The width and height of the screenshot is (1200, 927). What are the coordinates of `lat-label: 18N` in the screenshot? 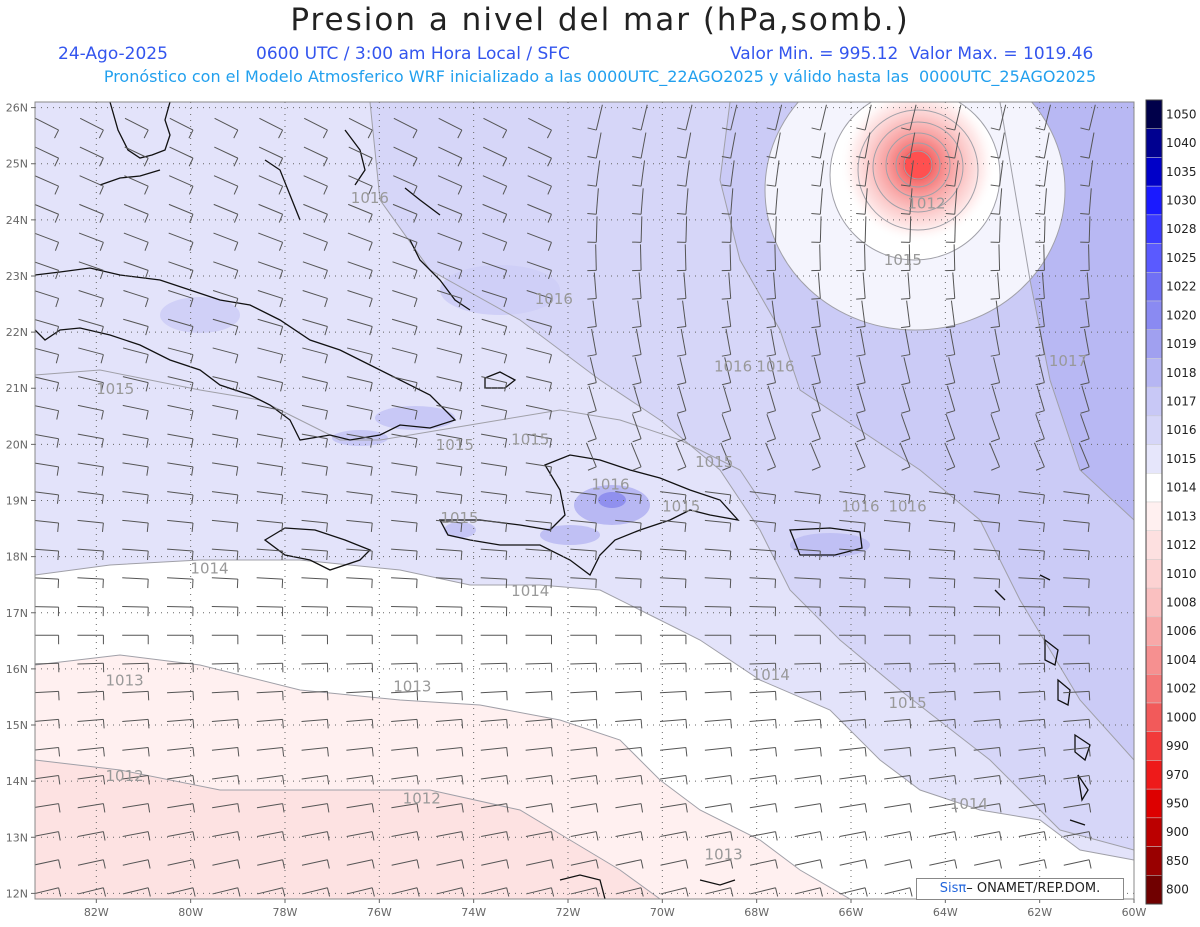 It's located at (17, 557).